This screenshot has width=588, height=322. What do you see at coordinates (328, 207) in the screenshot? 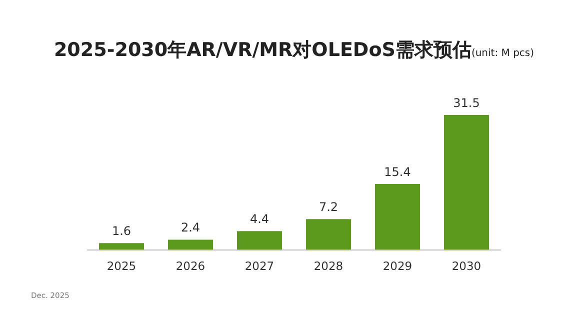
I see `data-label: 7.2` at bounding box center [328, 207].